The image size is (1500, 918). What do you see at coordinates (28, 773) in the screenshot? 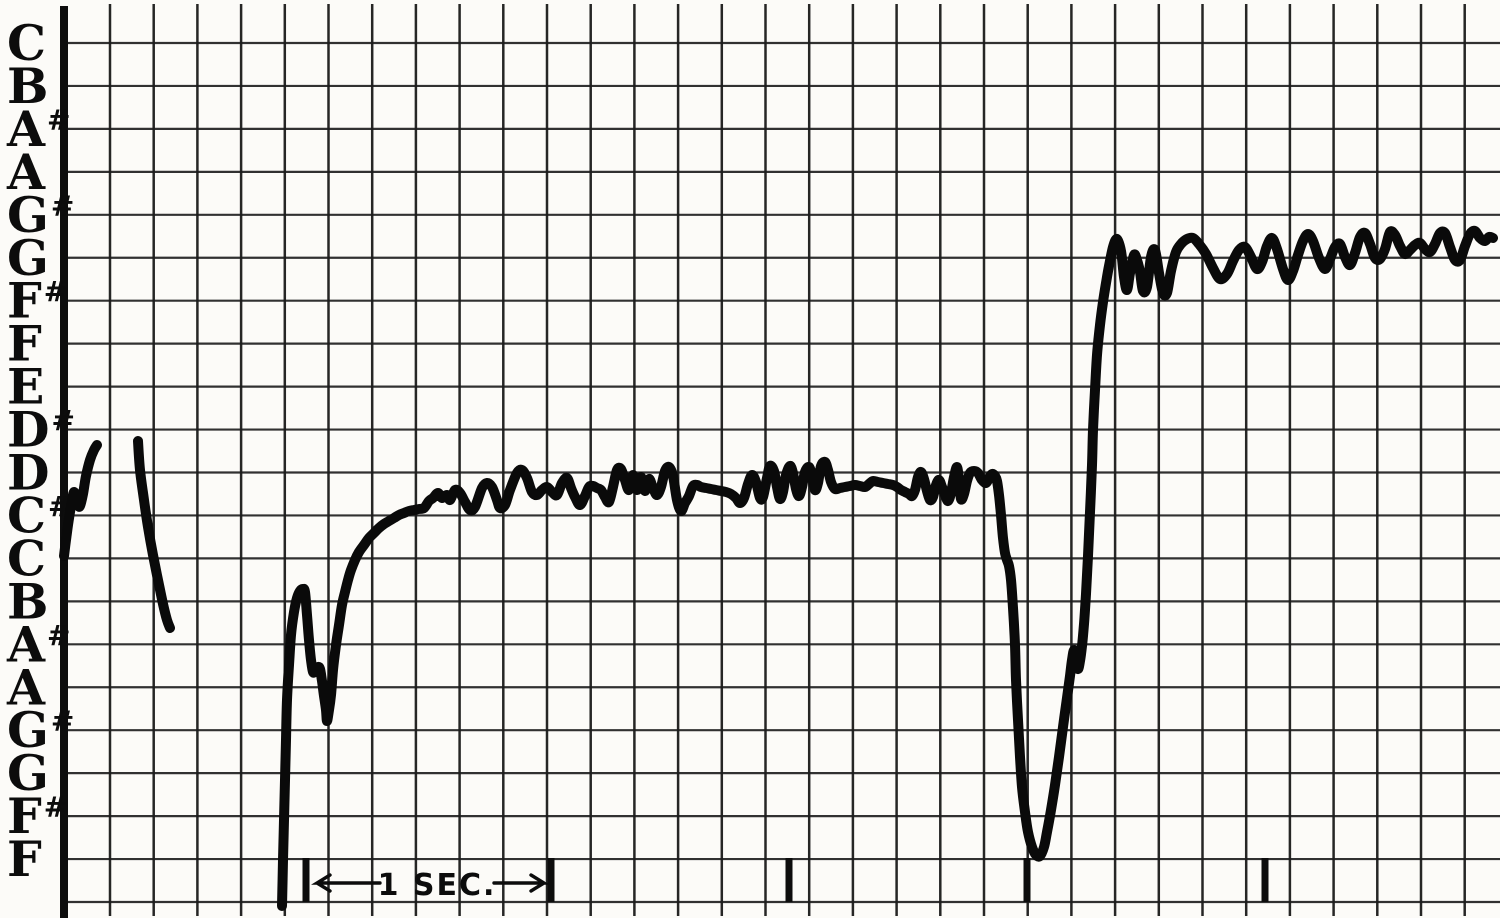
I see `note-label-g-17: G` at bounding box center [28, 773].